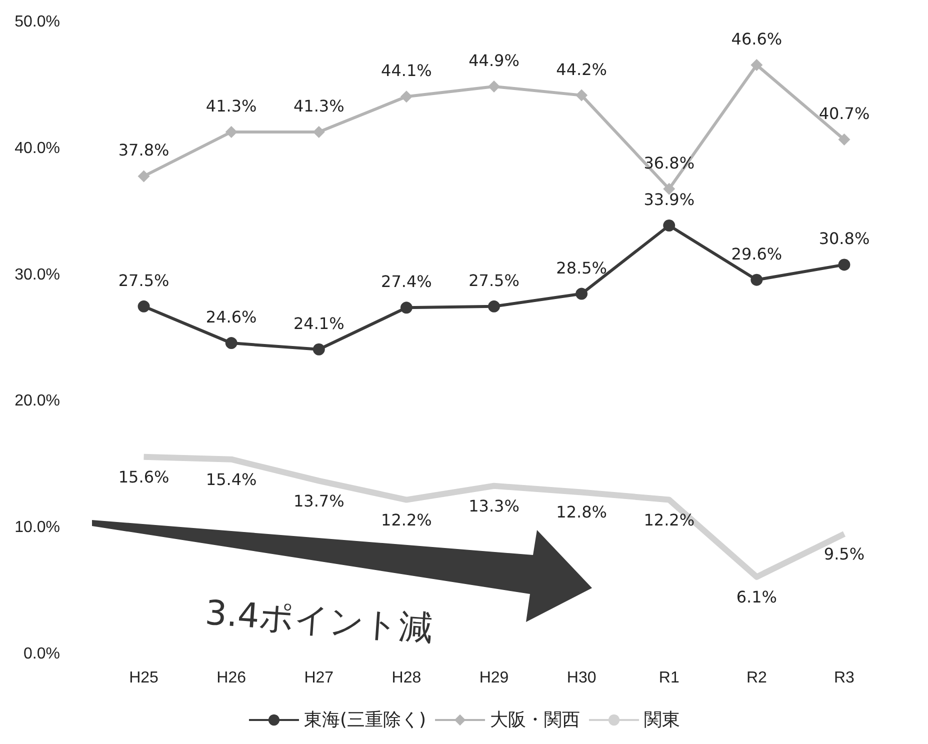  Describe the element at coordinates (581, 678) in the screenshot. I see `x-tick-label: H30` at that location.